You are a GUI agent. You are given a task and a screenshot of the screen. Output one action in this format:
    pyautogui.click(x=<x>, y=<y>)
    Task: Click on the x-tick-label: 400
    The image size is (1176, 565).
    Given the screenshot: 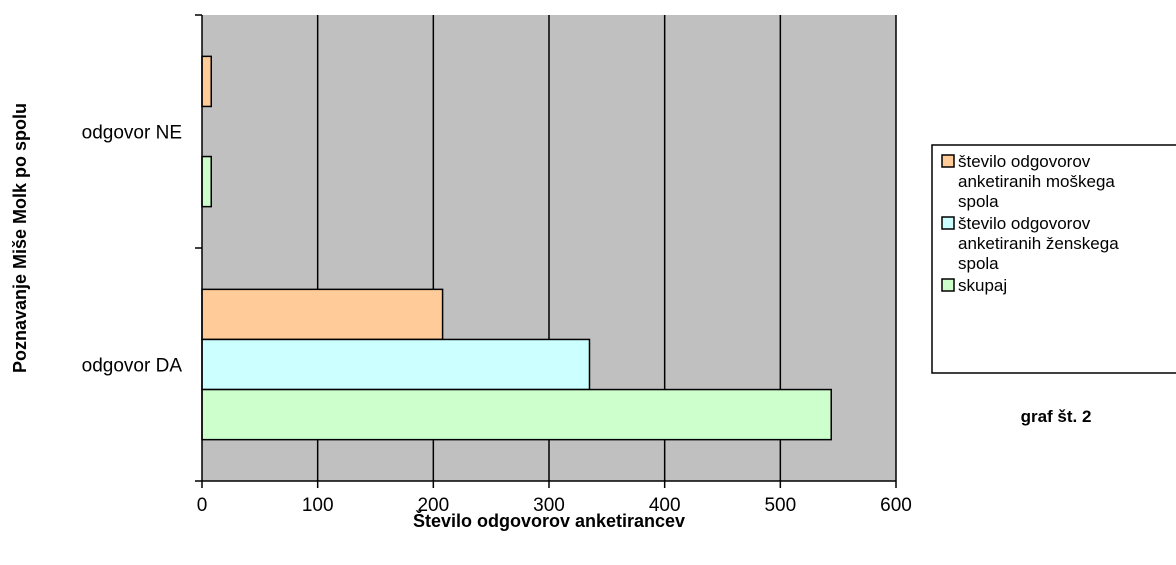 What is the action you would take?
    pyautogui.click(x=665, y=505)
    